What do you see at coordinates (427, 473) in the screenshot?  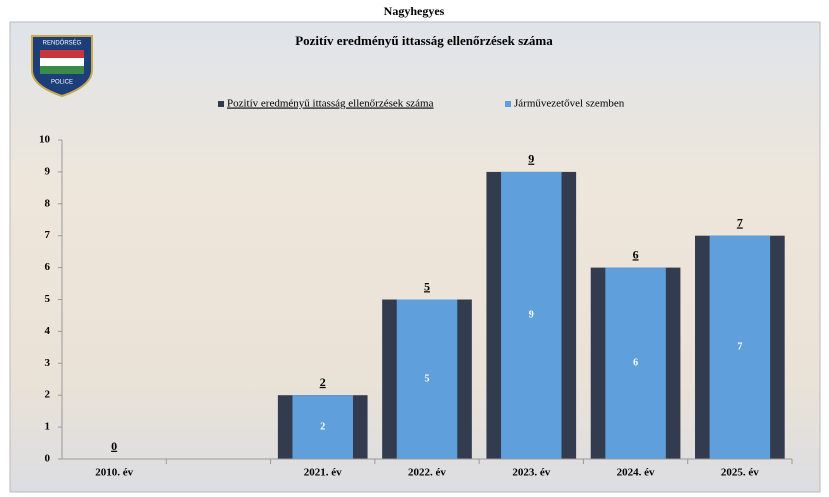 I see `x-tick-label: 2022. év` at bounding box center [427, 473].